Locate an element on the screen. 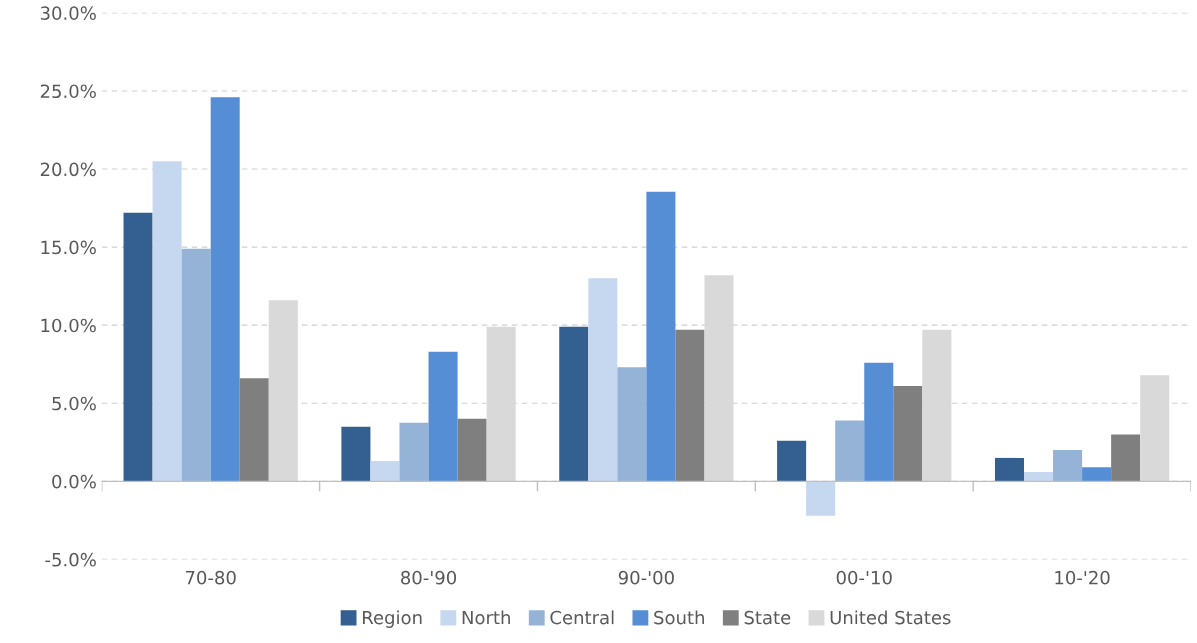 Image resolution: width=1197 pixels, height=643 pixels. legend-label: United States is located at coordinates (890, 617).